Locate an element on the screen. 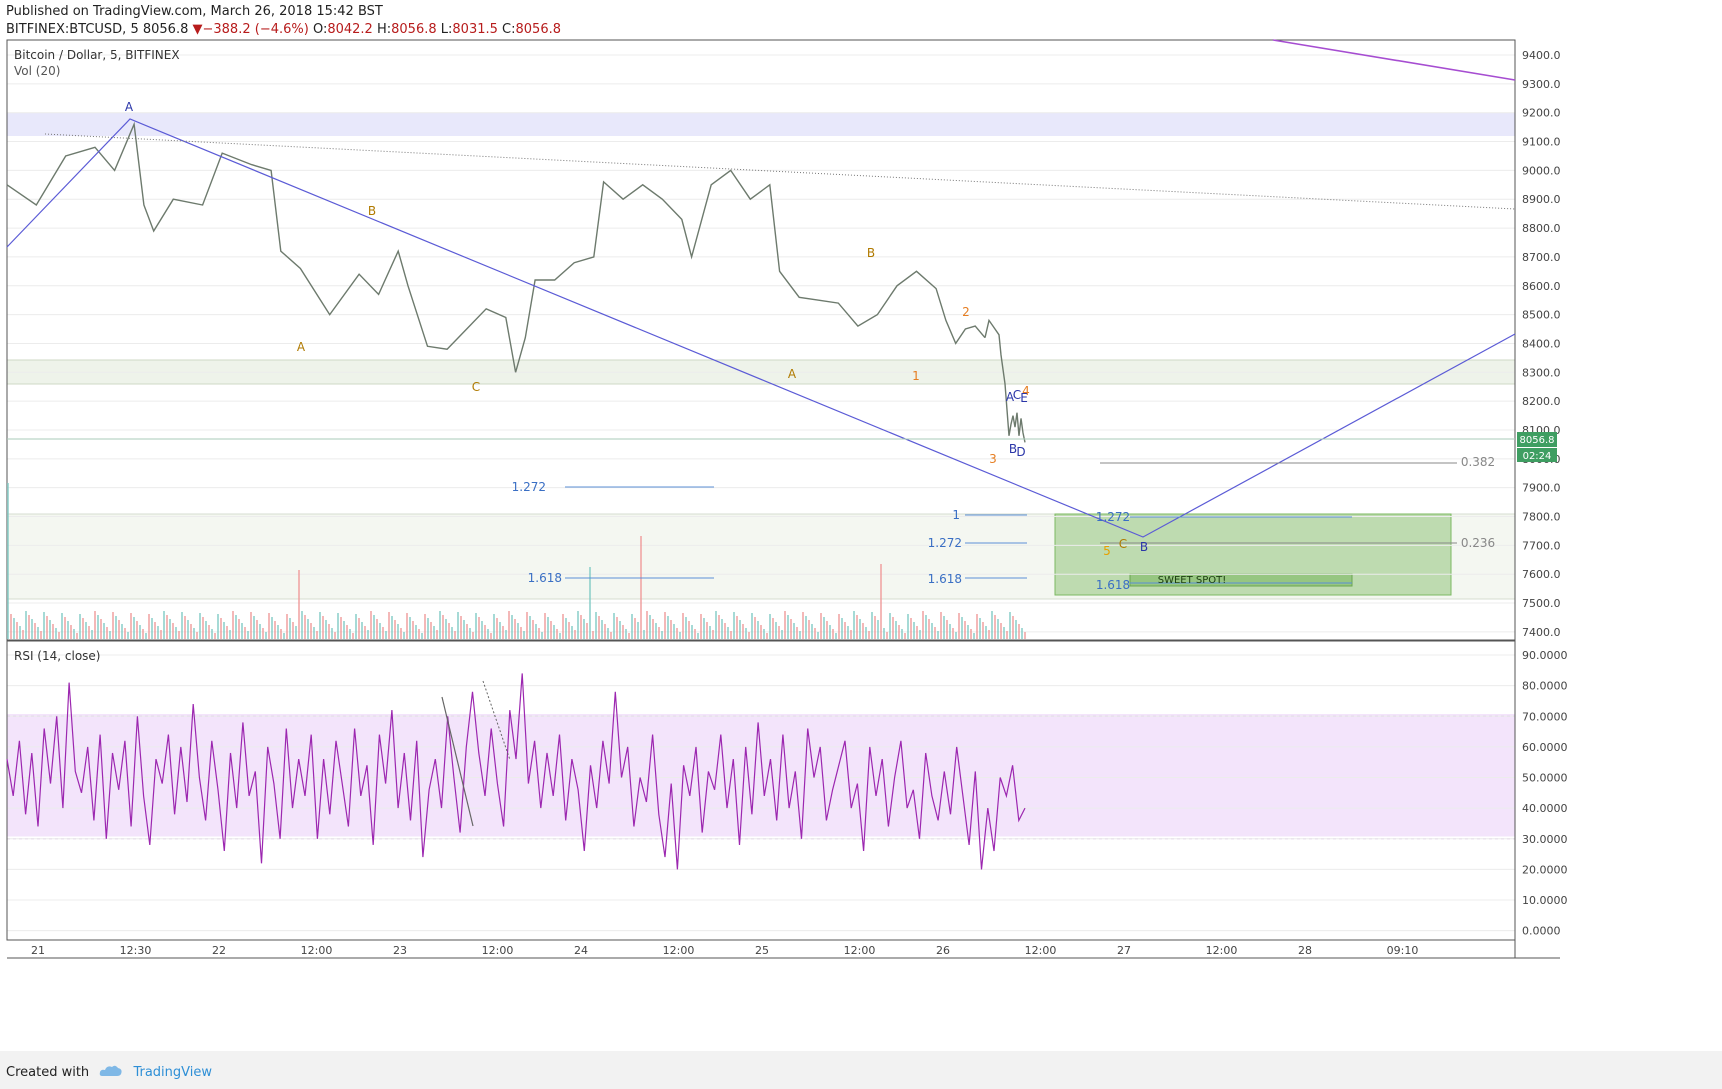 The image size is (1722, 1089). fib-level-label: 1.618 is located at coordinates (1113, 585).